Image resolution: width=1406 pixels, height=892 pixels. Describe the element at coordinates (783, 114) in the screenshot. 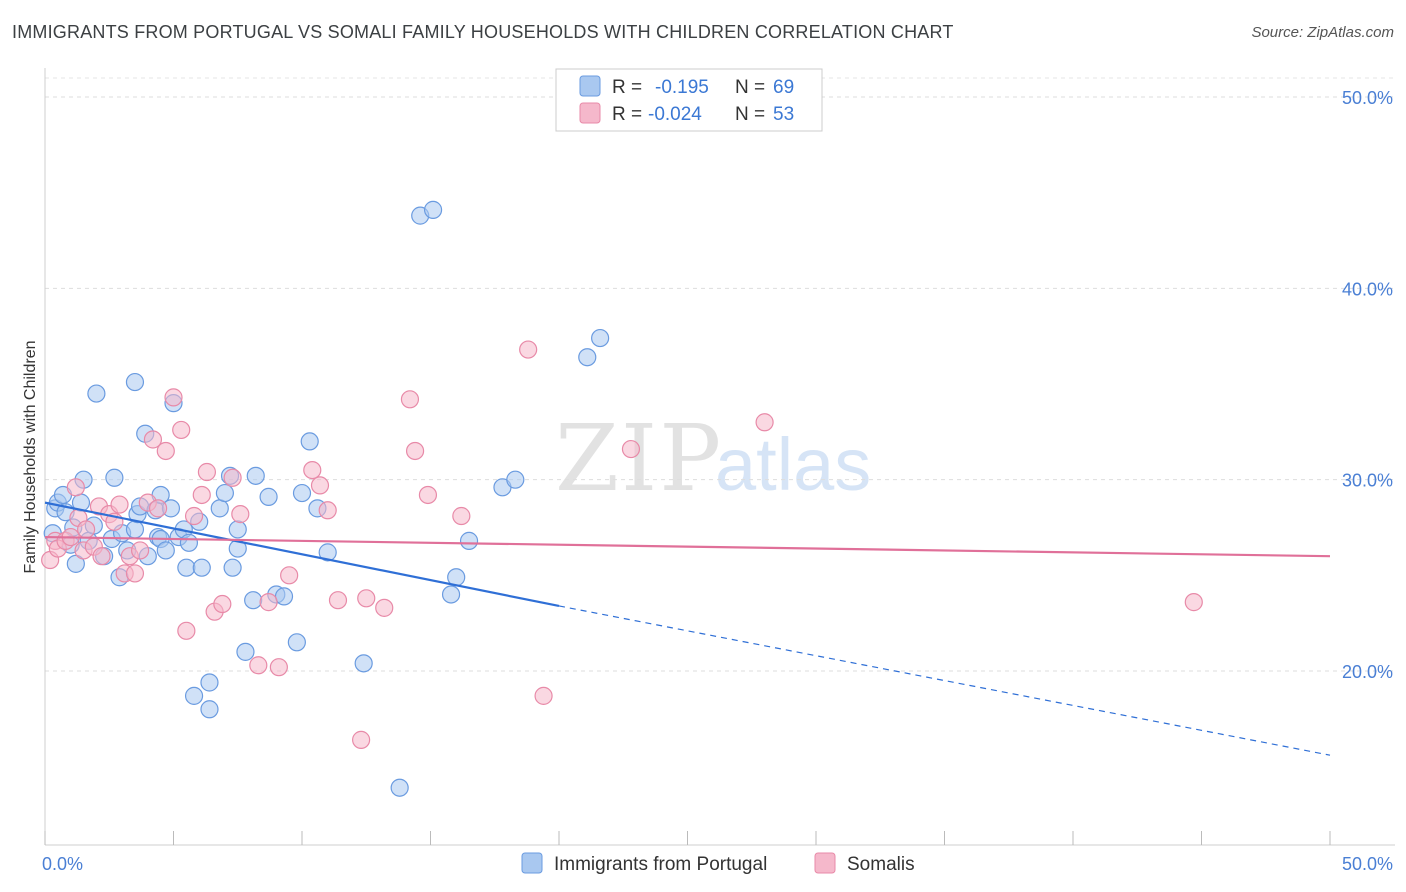

I see `legend-n-value-somalis: 53` at that location.